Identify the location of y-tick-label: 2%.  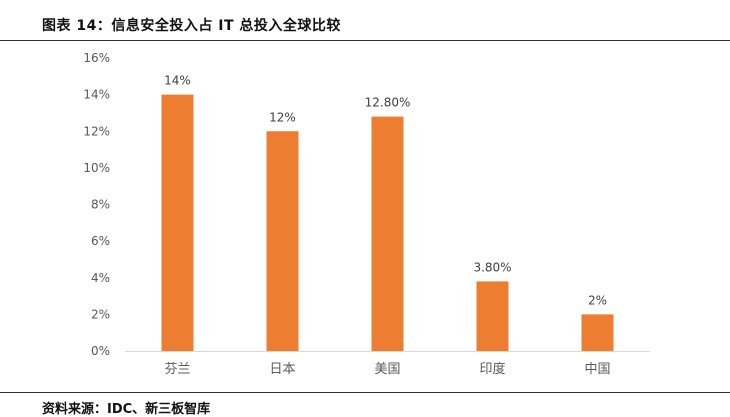
(100, 314).